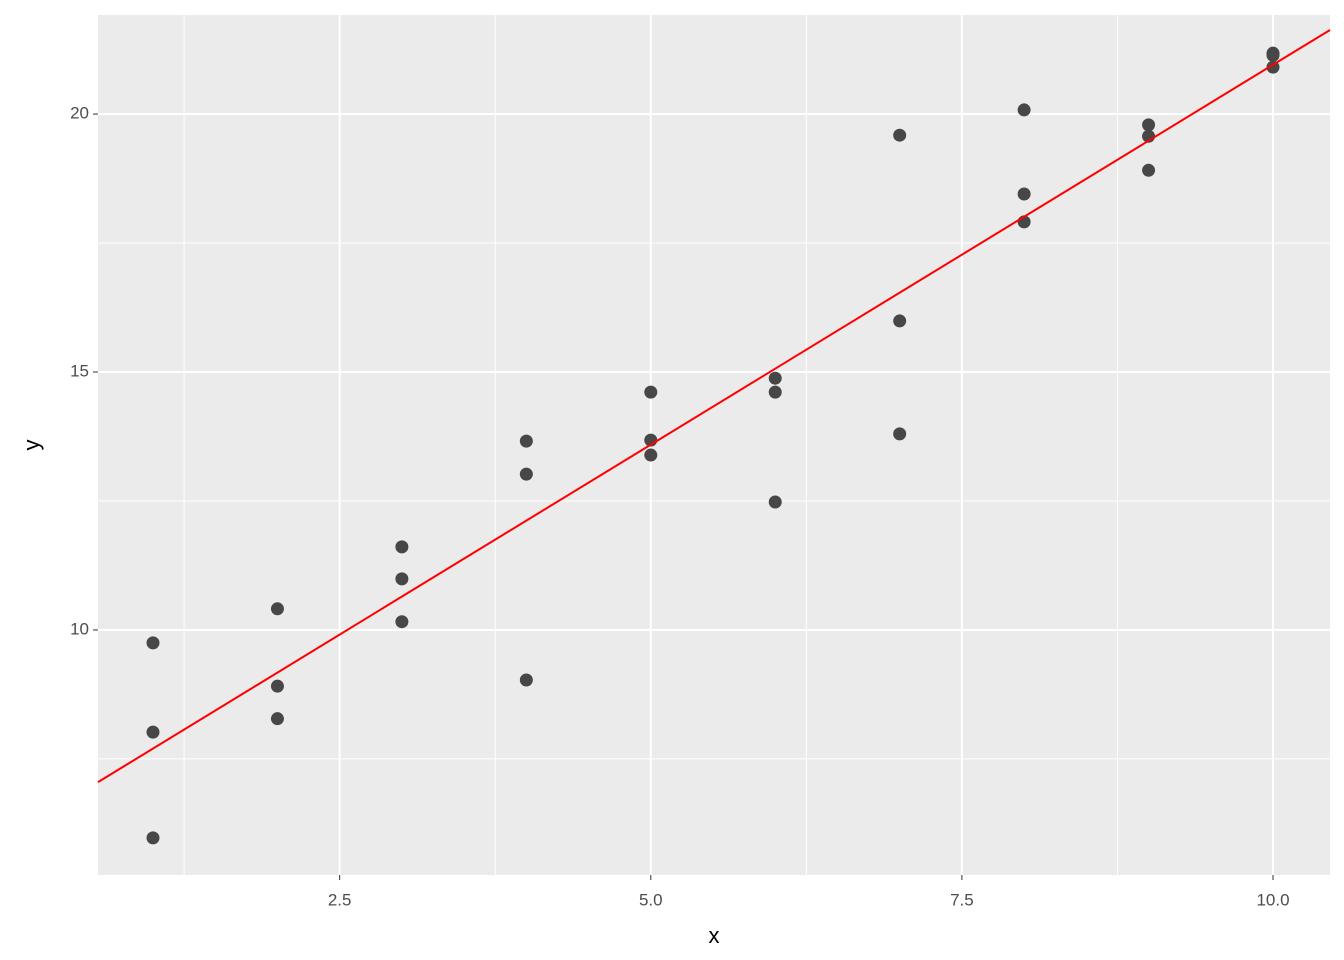  Describe the element at coordinates (962, 899) in the screenshot. I see `x-tick-label: 7.5` at that location.